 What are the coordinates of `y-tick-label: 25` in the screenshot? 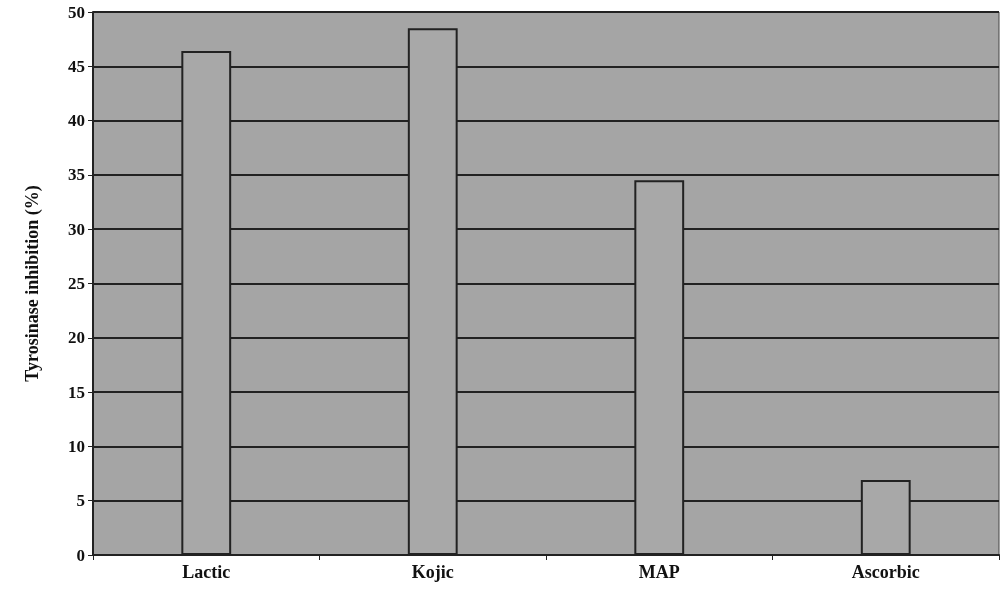 It's located at (76, 283).